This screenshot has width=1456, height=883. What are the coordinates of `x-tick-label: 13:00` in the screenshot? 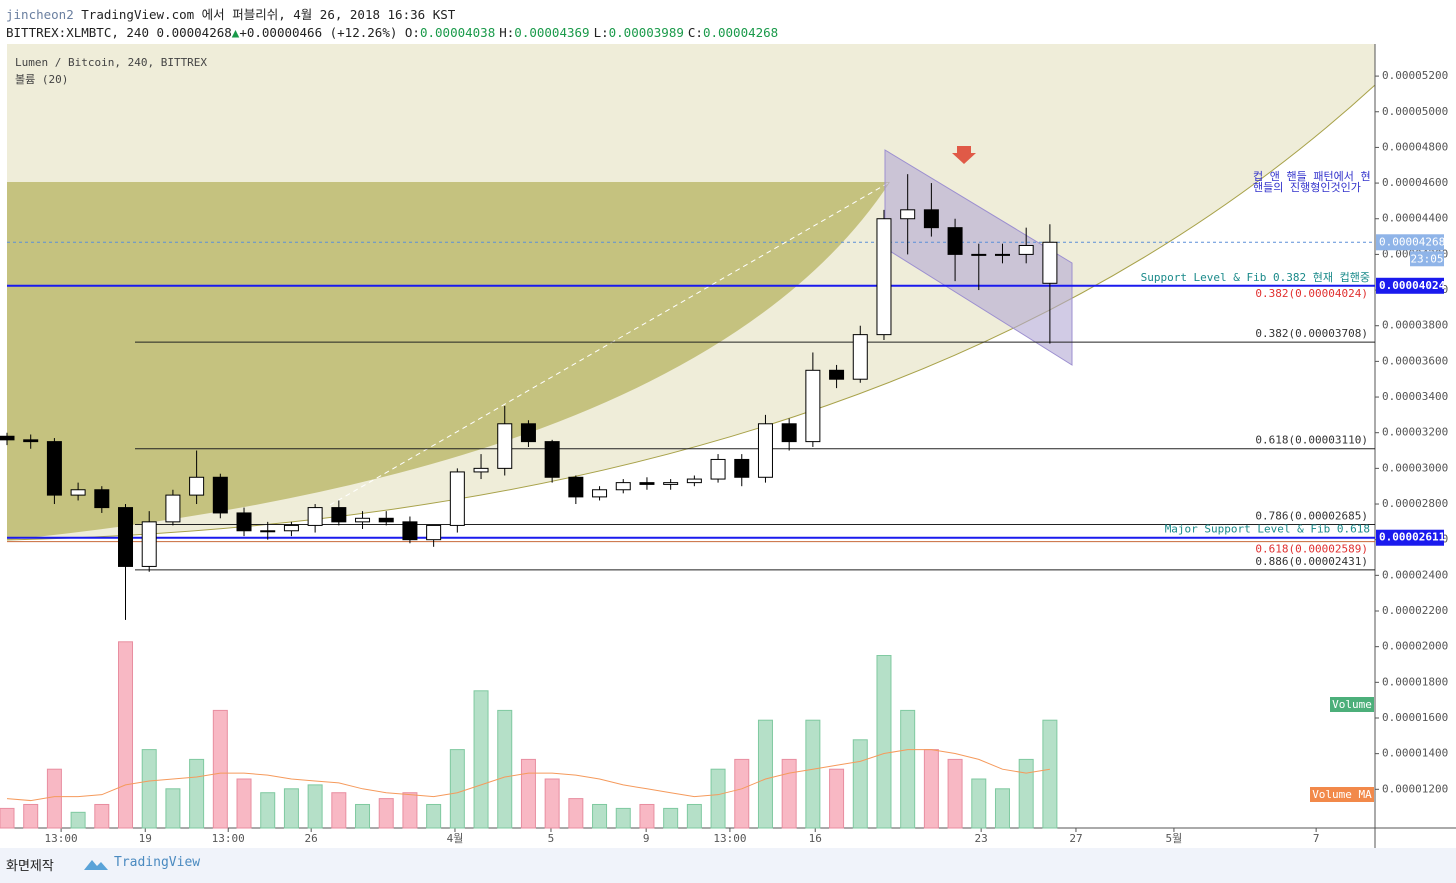 It's located at (729, 838).